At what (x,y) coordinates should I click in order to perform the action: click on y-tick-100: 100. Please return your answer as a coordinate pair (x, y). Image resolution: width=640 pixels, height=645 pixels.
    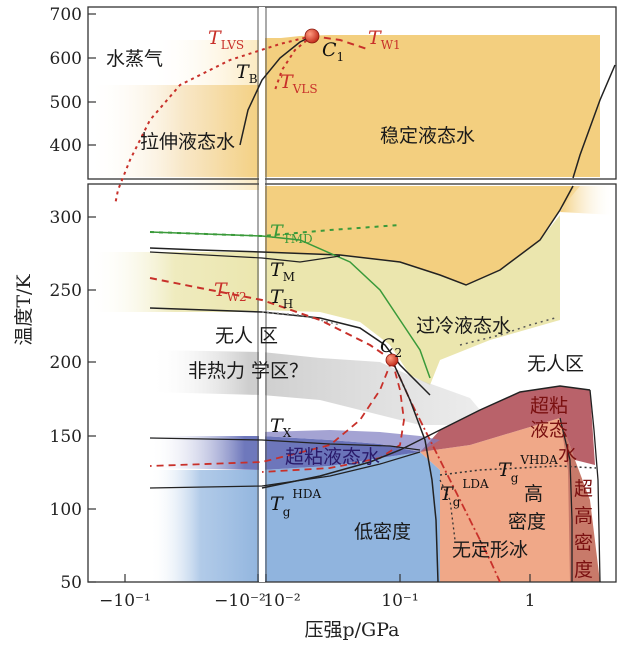
    Looking at the image, I should click on (66, 510).